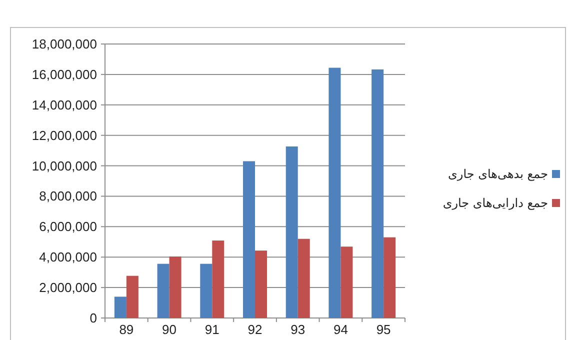 The width and height of the screenshot is (571, 340). What do you see at coordinates (498, 174) in the screenshot?
I see `legend-label: جمع بدهی‌های جاری` at bounding box center [498, 174].